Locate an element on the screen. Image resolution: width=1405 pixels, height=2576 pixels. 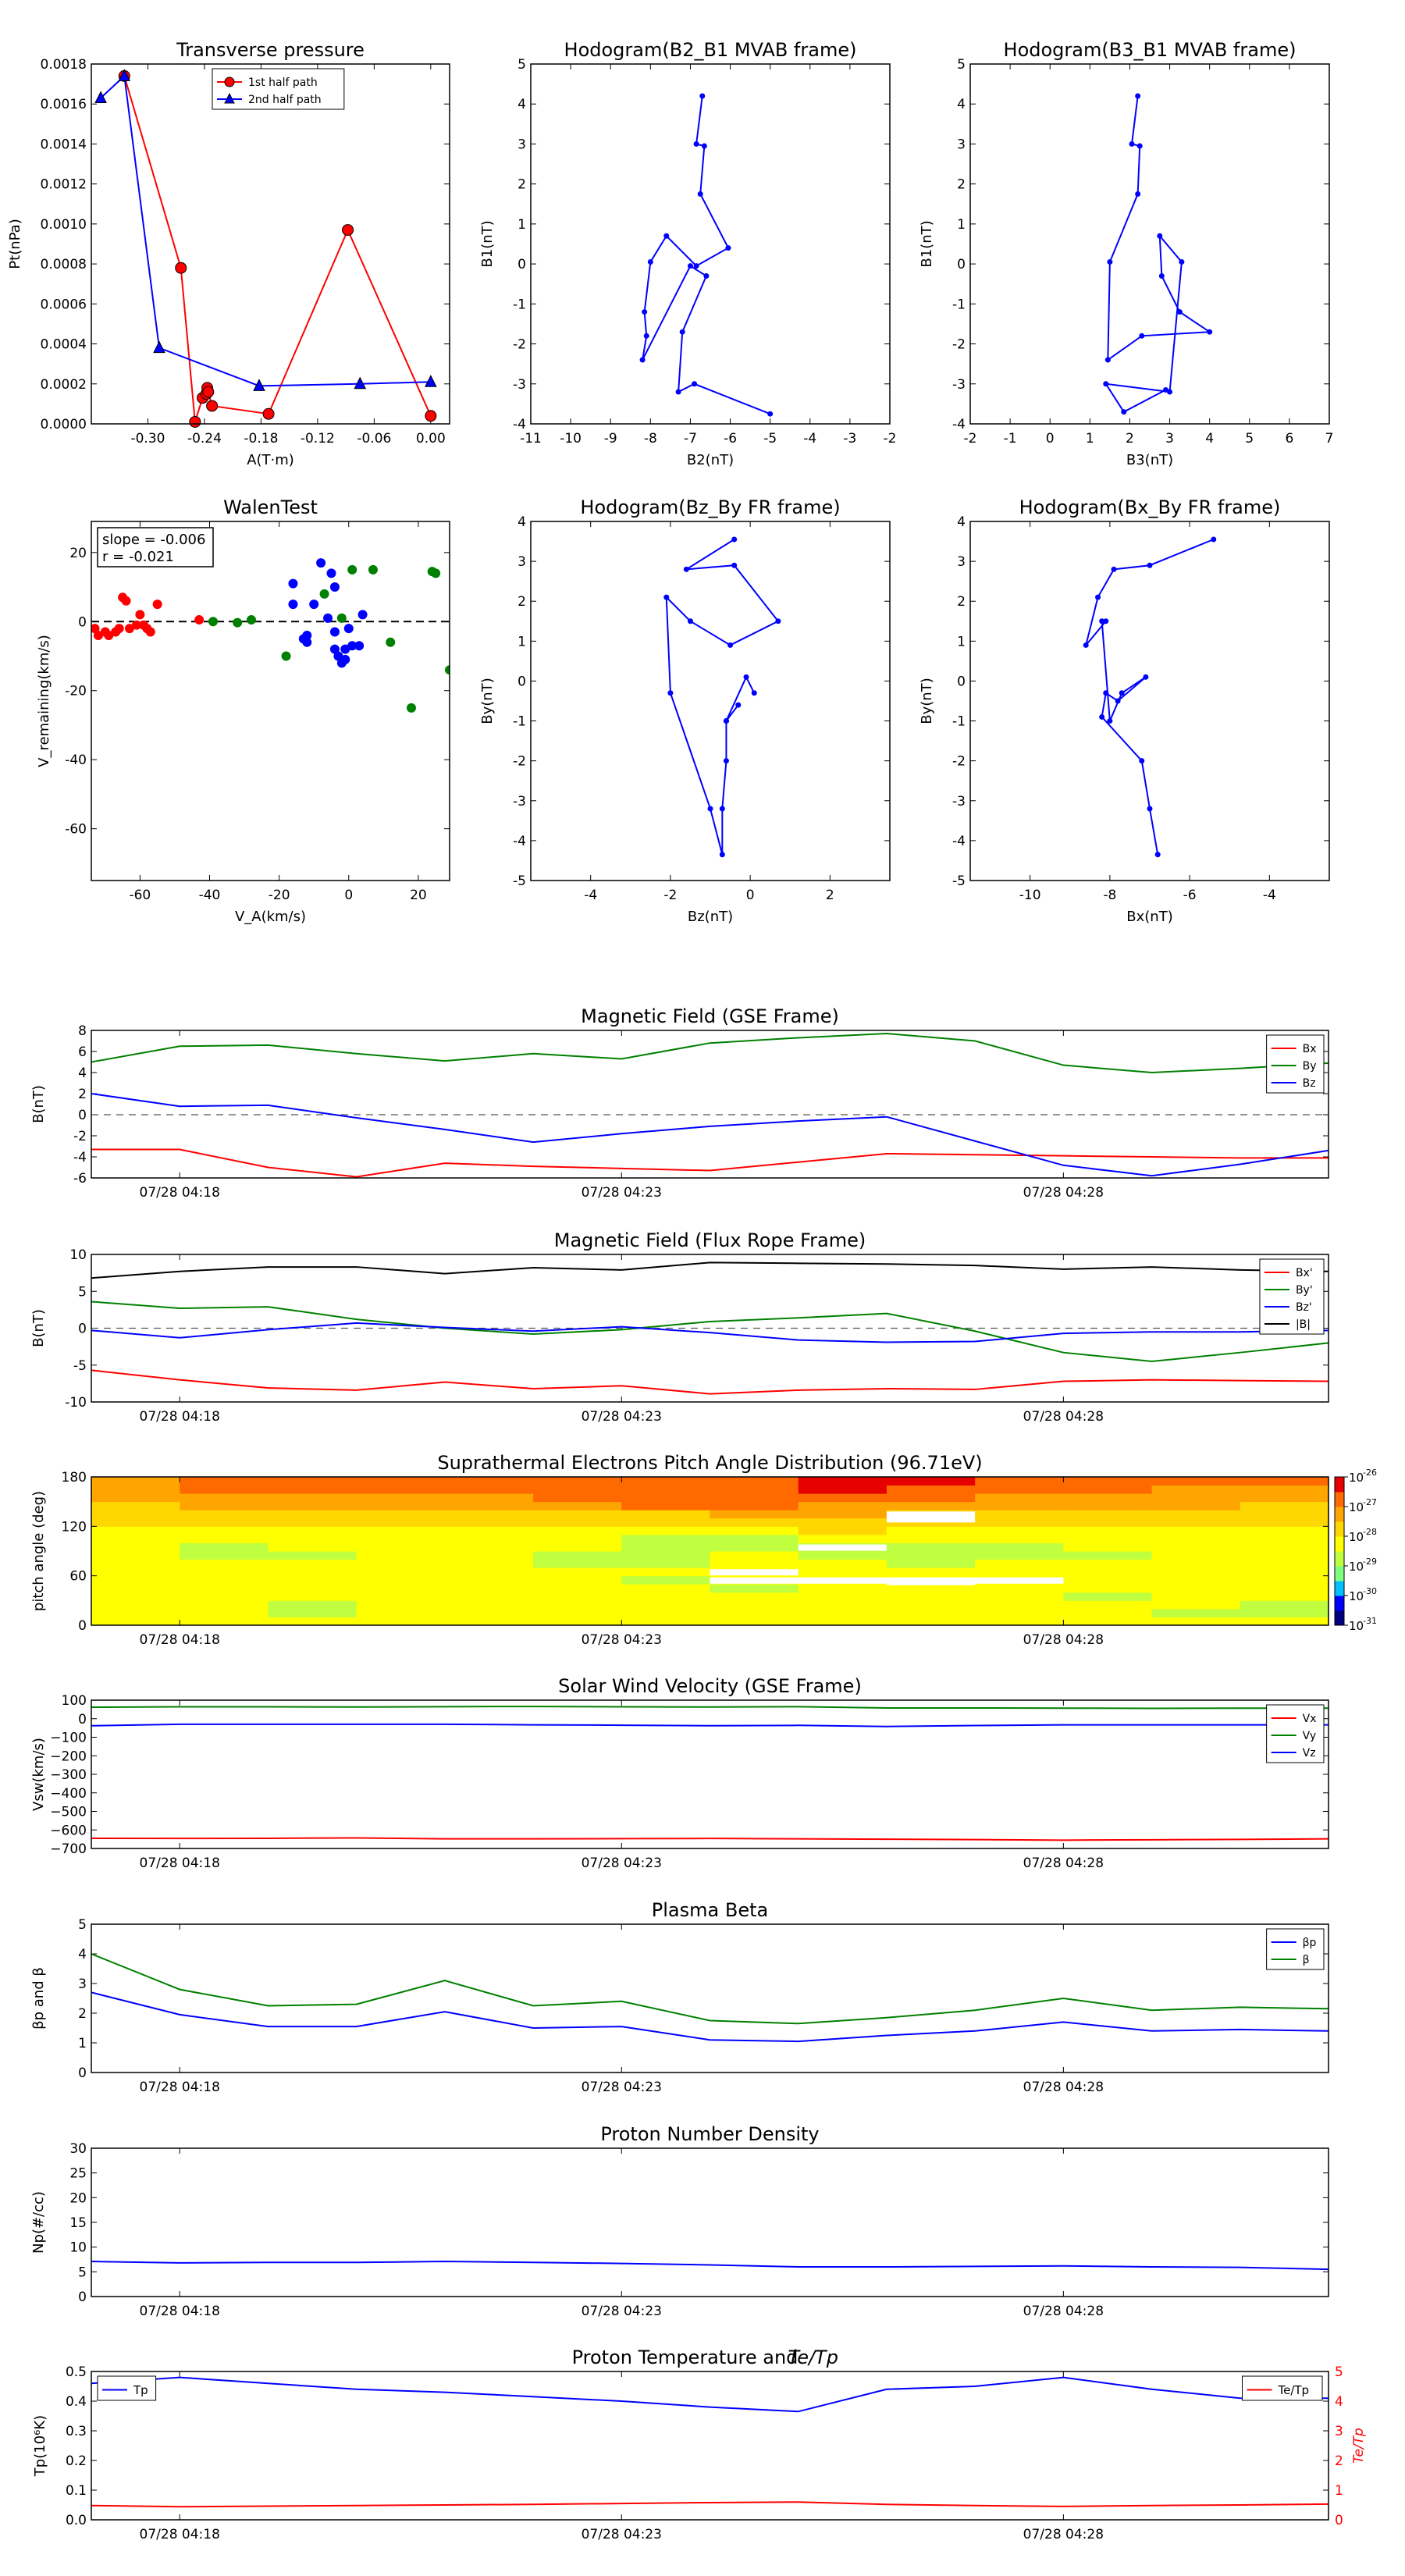
y-tick-label: 0.0 is located at coordinates (76, 2520).